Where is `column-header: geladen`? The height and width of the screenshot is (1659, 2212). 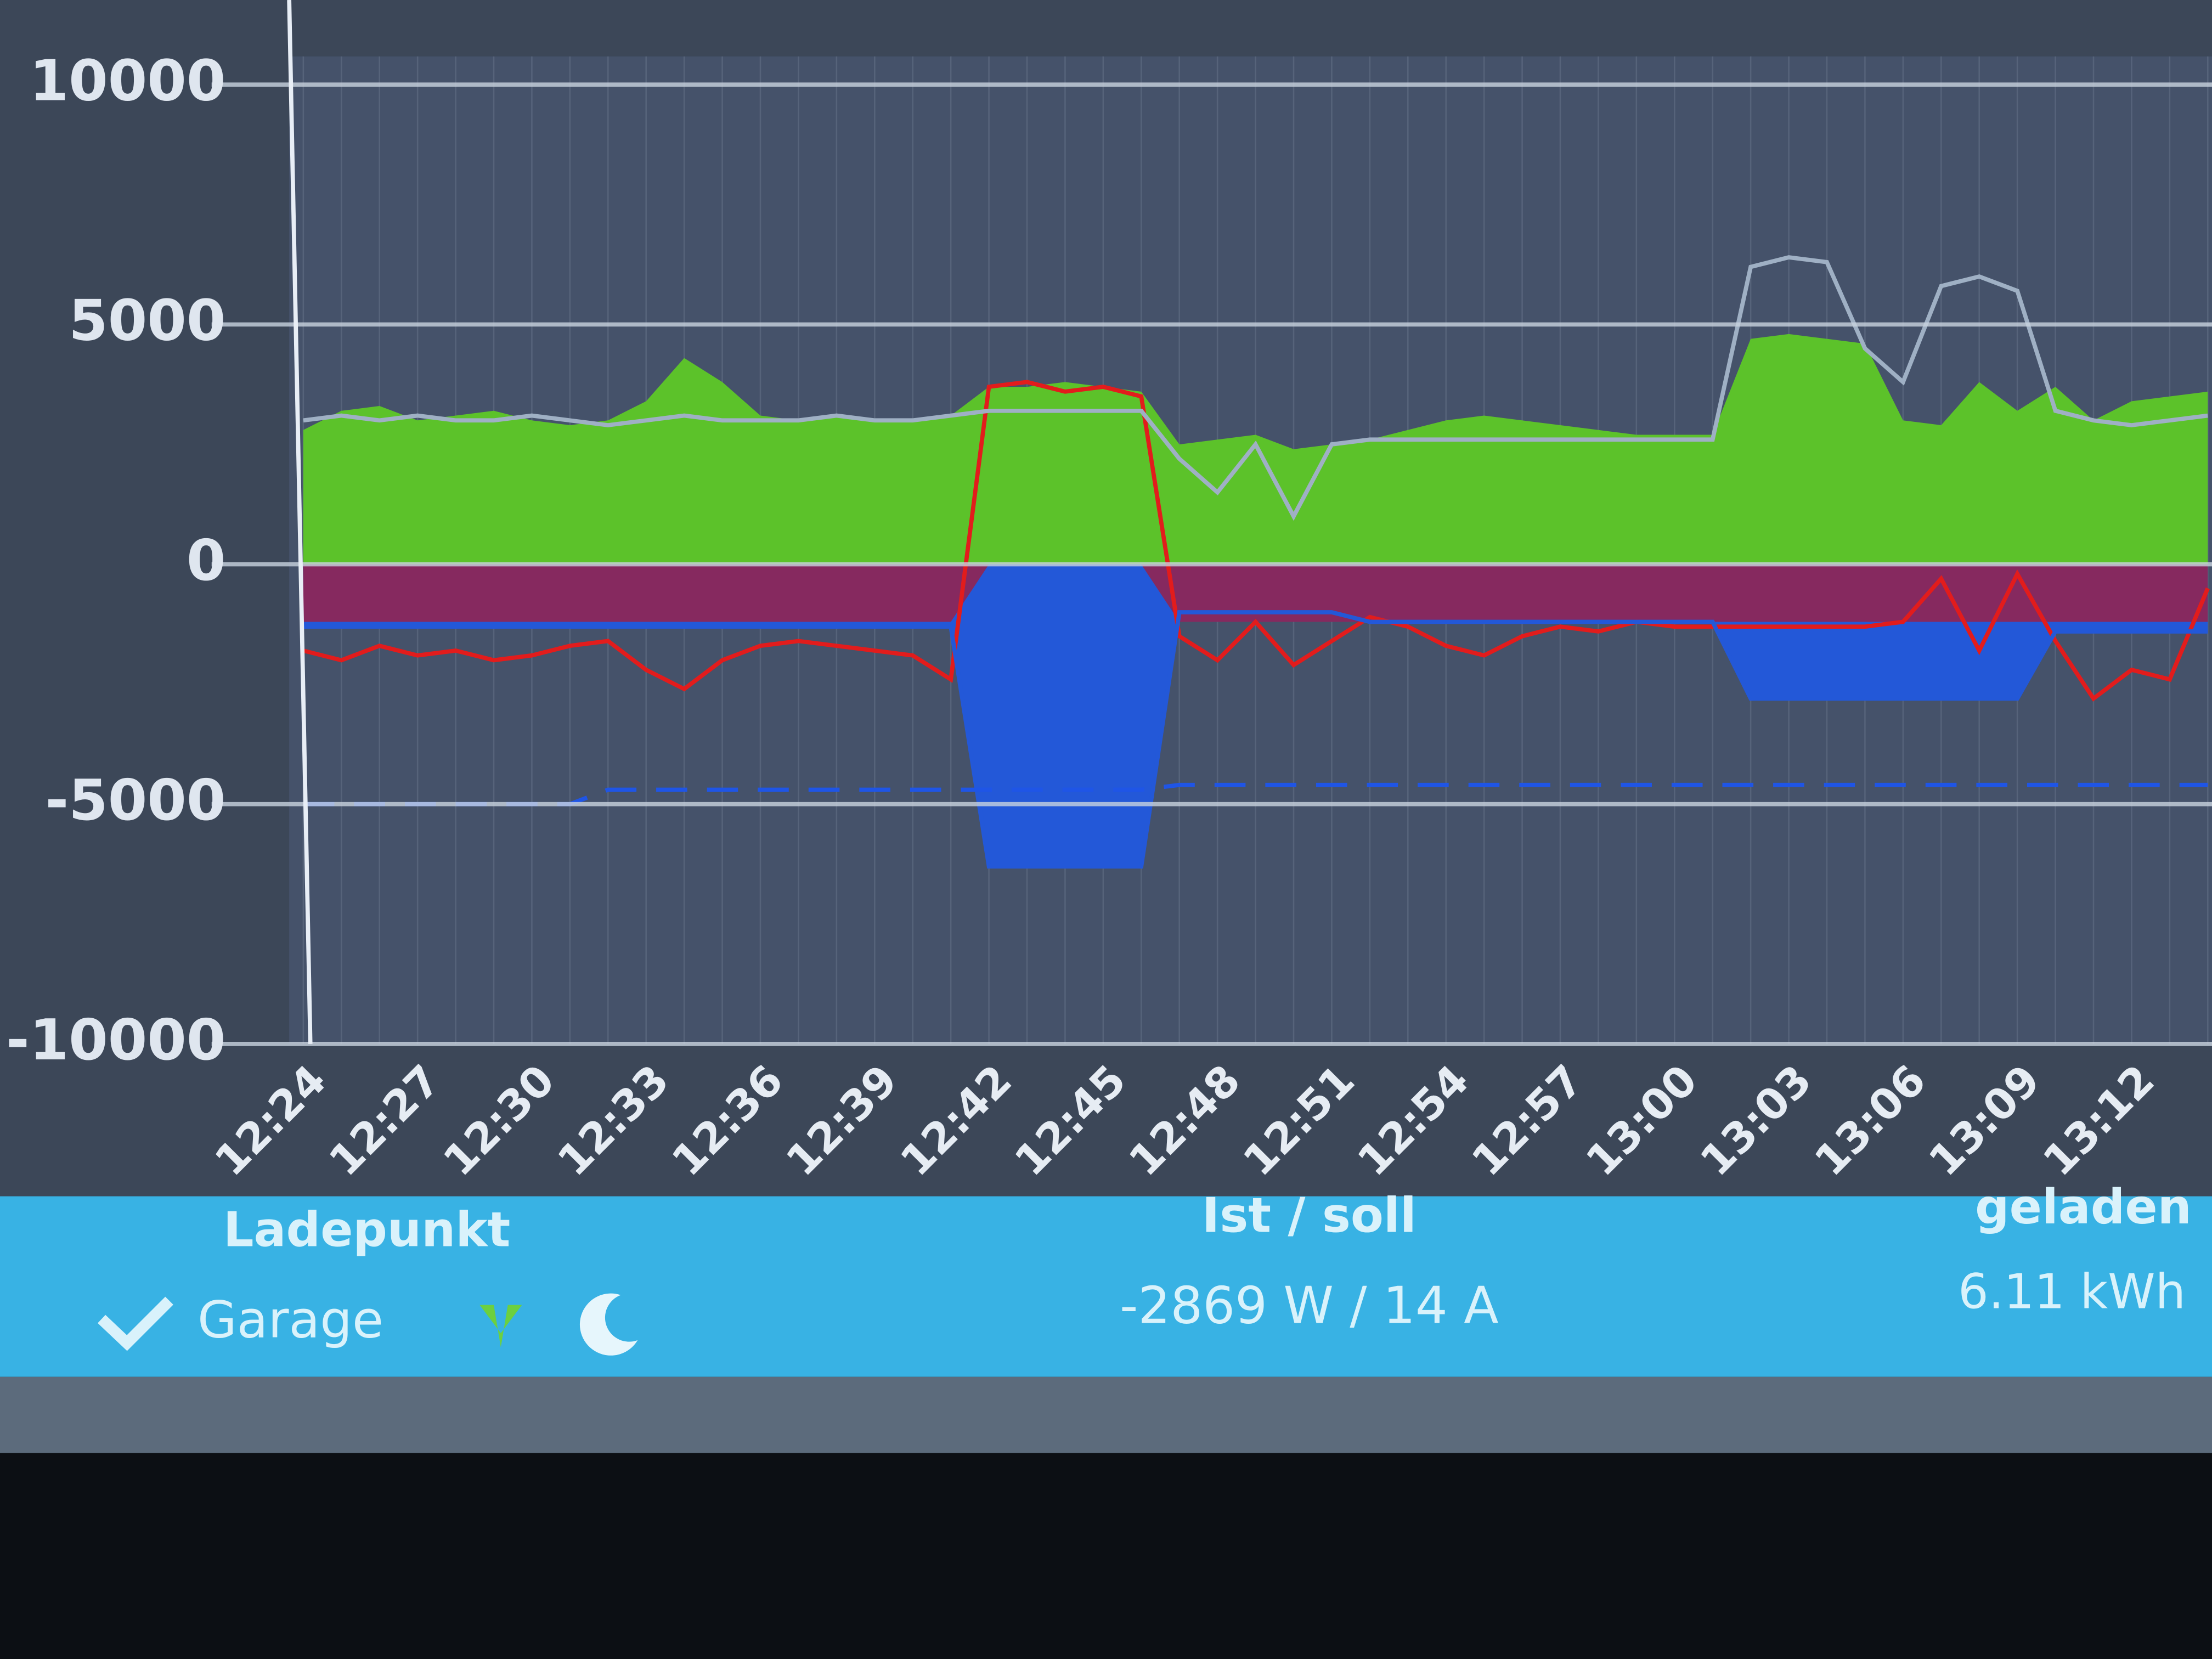
column-header: geladen is located at coordinates (2083, 1207).